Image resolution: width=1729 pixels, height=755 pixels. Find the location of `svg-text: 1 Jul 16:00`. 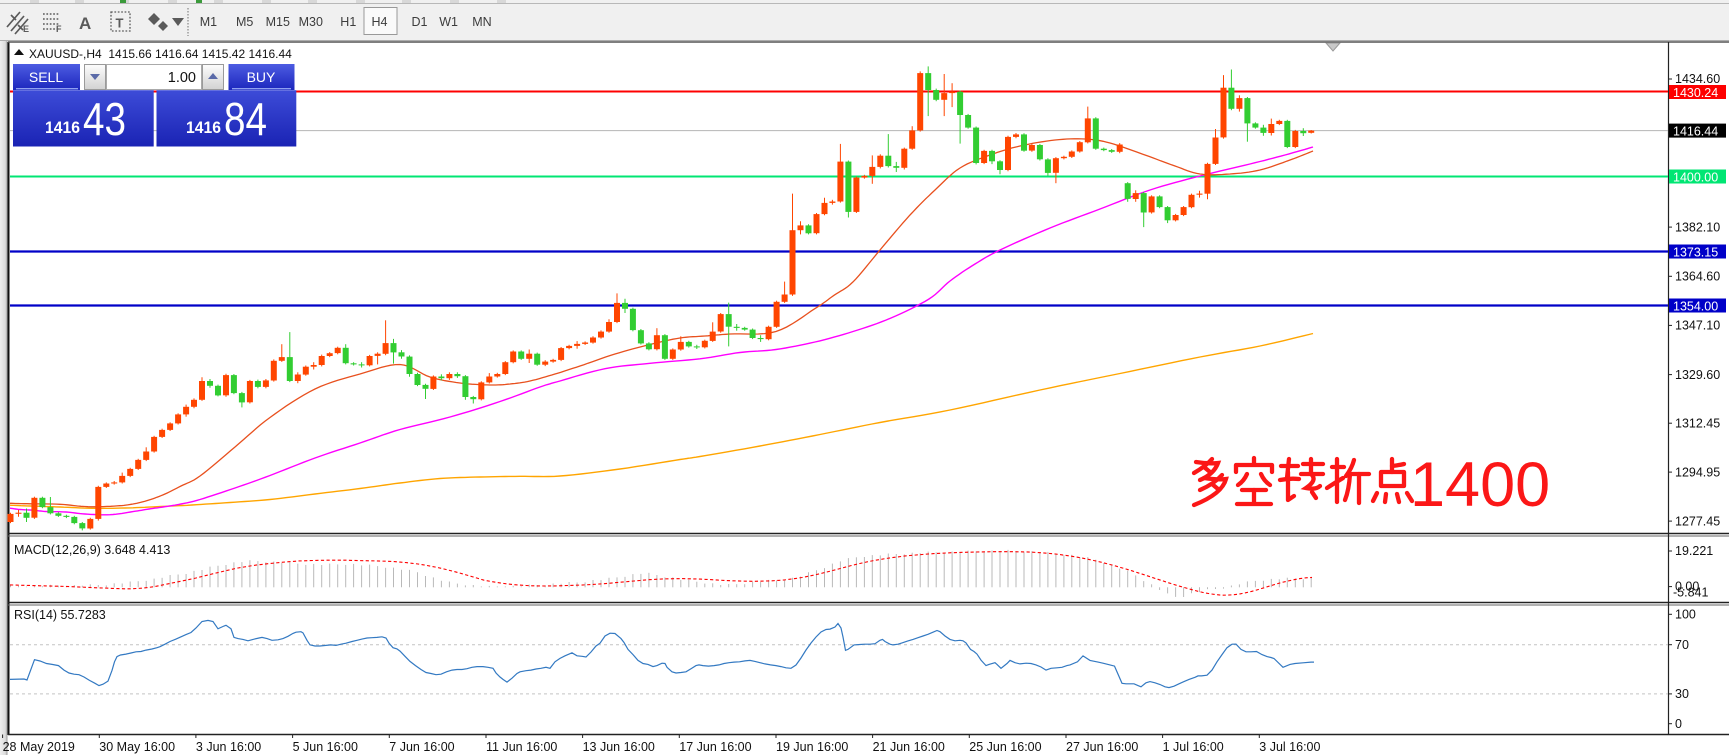

svg-text: 1 Jul 16:00 is located at coordinates (1193, 747).